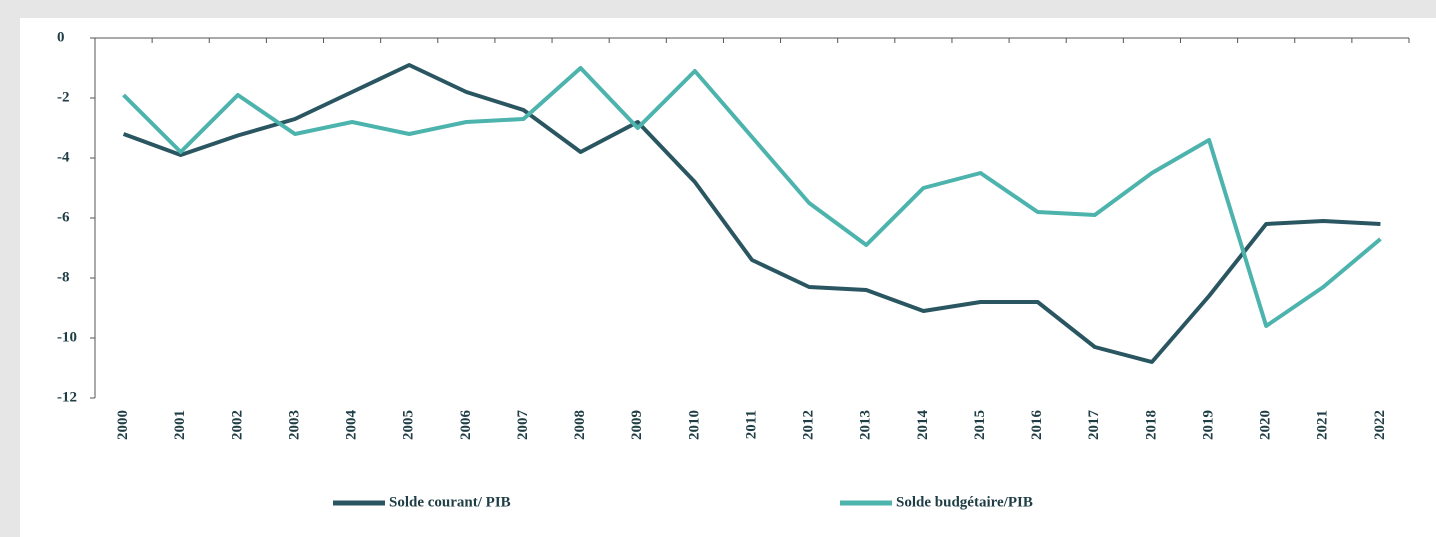  Describe the element at coordinates (1323, 425) in the screenshot. I see `x-tick-label: 2021` at that location.